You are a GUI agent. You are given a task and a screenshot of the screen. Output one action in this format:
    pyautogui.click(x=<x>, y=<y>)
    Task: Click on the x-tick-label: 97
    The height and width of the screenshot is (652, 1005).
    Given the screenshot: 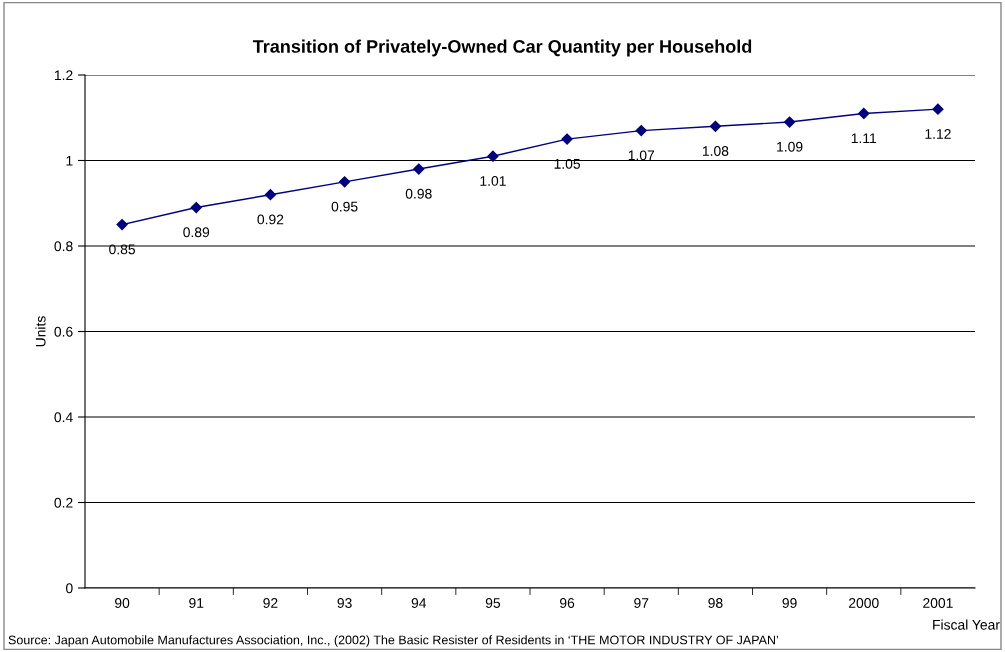 What is the action you would take?
    pyautogui.click(x=641, y=603)
    